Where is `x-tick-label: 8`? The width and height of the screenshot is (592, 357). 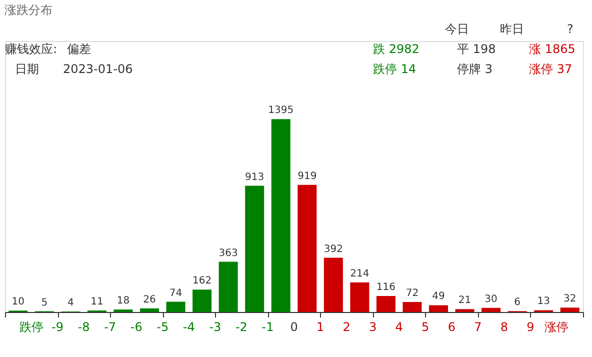
x-tick-label: 8 is located at coordinates (504, 327).